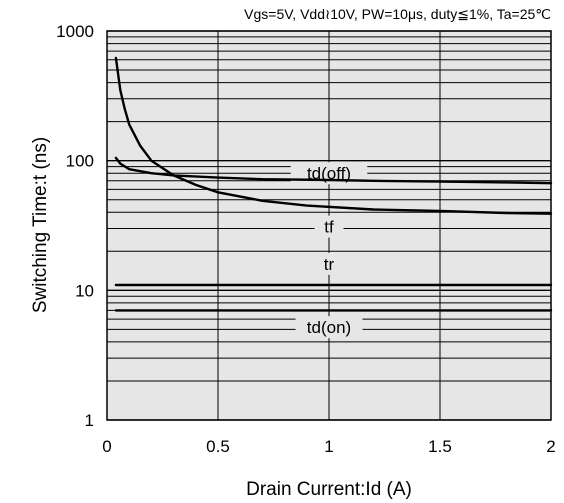 Image resolution: width=564 pixels, height=503 pixels. Describe the element at coordinates (218, 446) in the screenshot. I see `x-tick-label: 0.5` at that location.